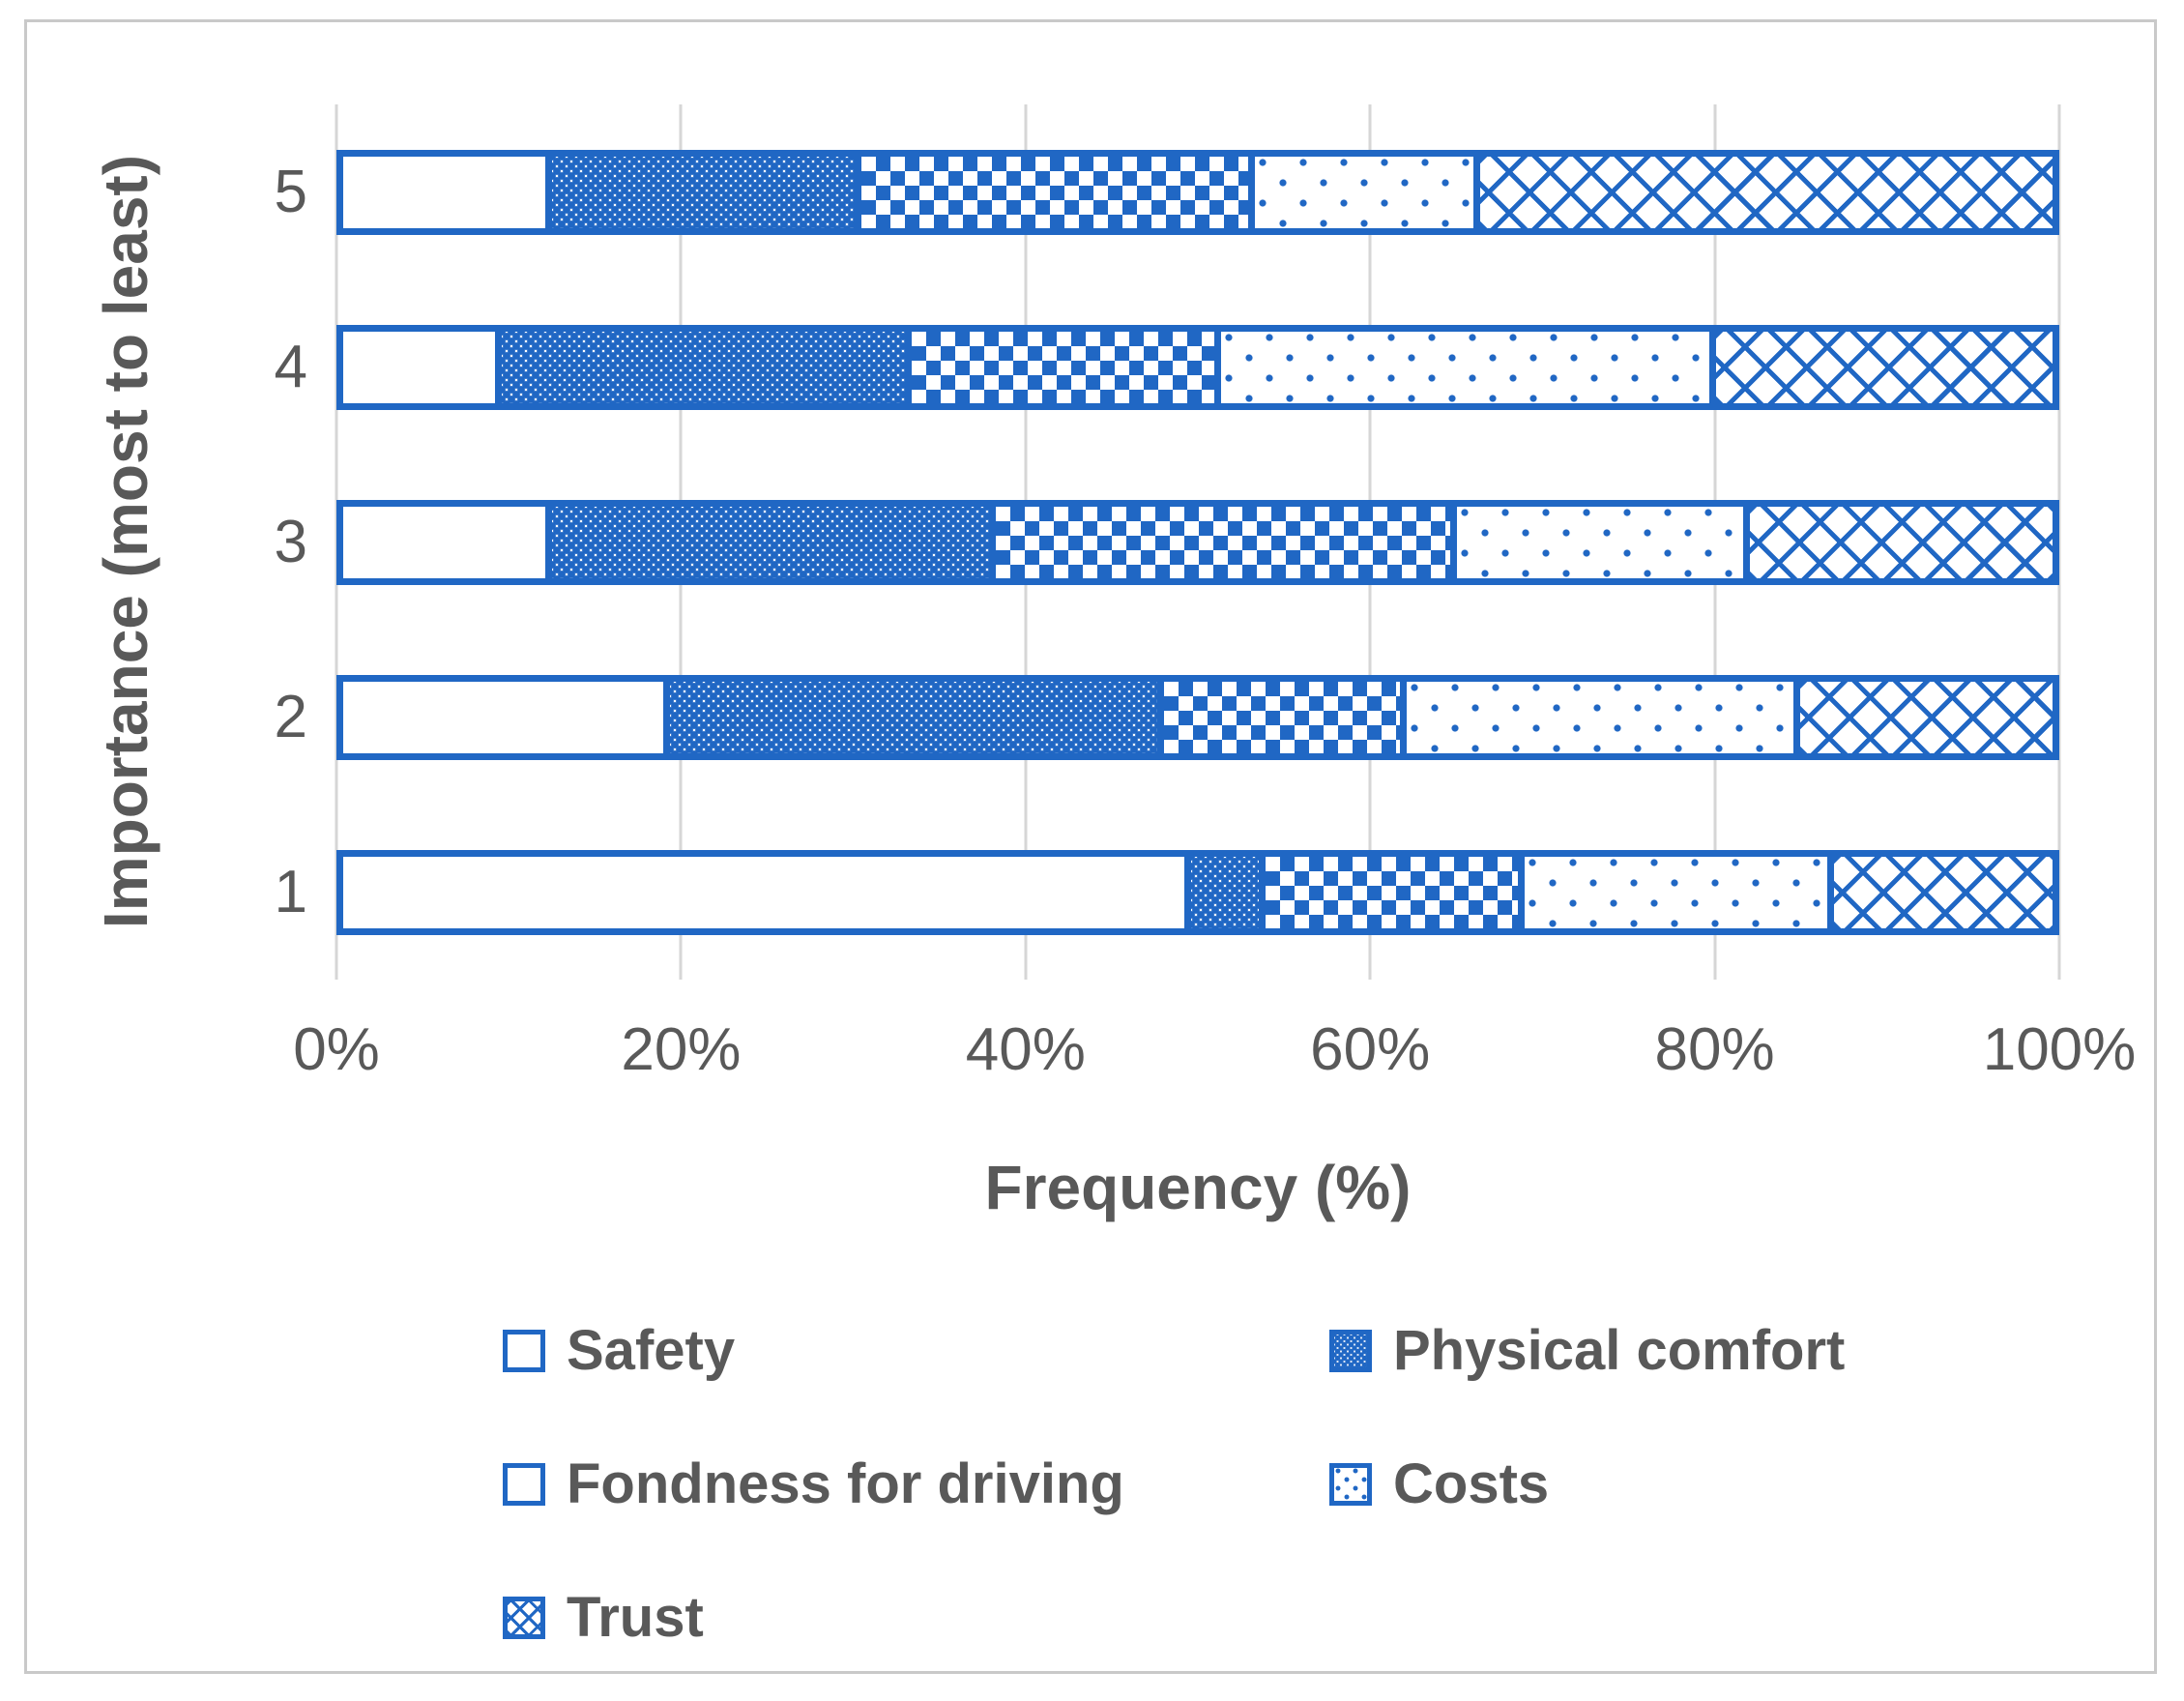 The image size is (2184, 1701). Describe the element at coordinates (524, 1484) in the screenshot. I see `legend-swatch-fondness-for-driving` at that location.